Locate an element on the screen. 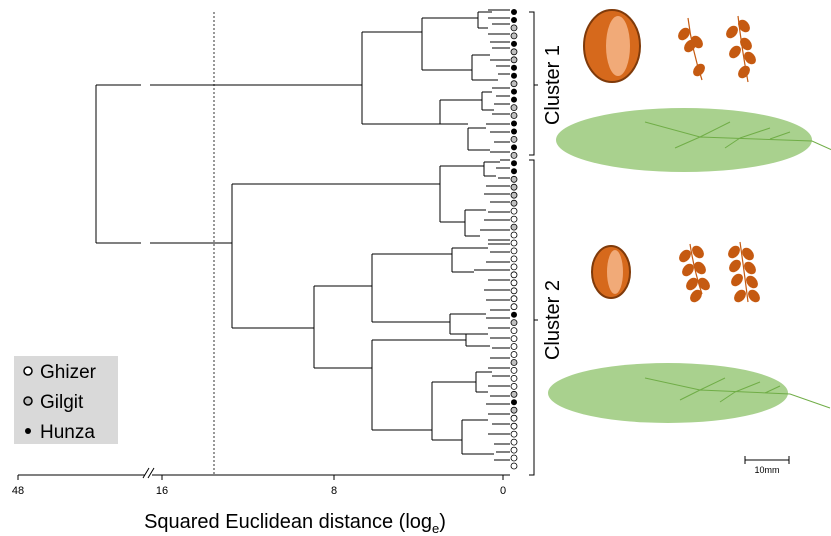 This screenshot has width=831, height=536. x-tick-0: 0 is located at coordinates (503, 491).